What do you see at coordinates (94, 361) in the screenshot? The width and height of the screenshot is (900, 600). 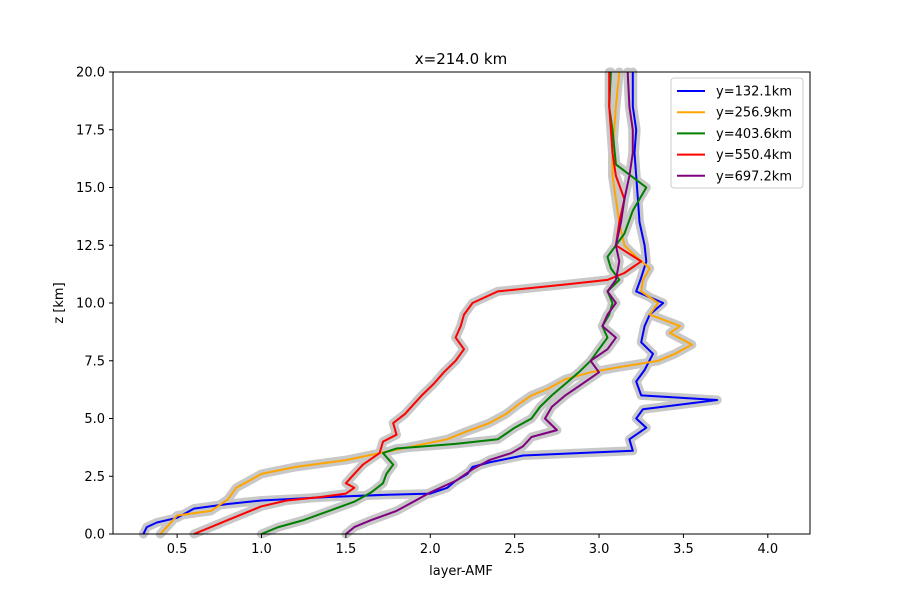 I see `y-tick-label: 7.5` at bounding box center [94, 361].